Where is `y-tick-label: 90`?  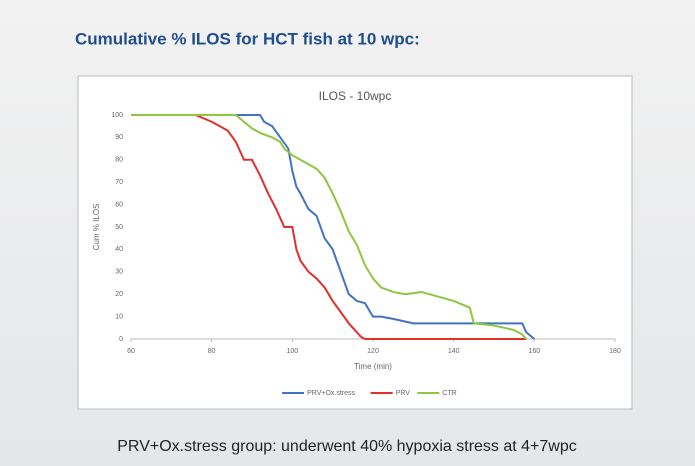 y-tick-label: 90 is located at coordinates (119, 137).